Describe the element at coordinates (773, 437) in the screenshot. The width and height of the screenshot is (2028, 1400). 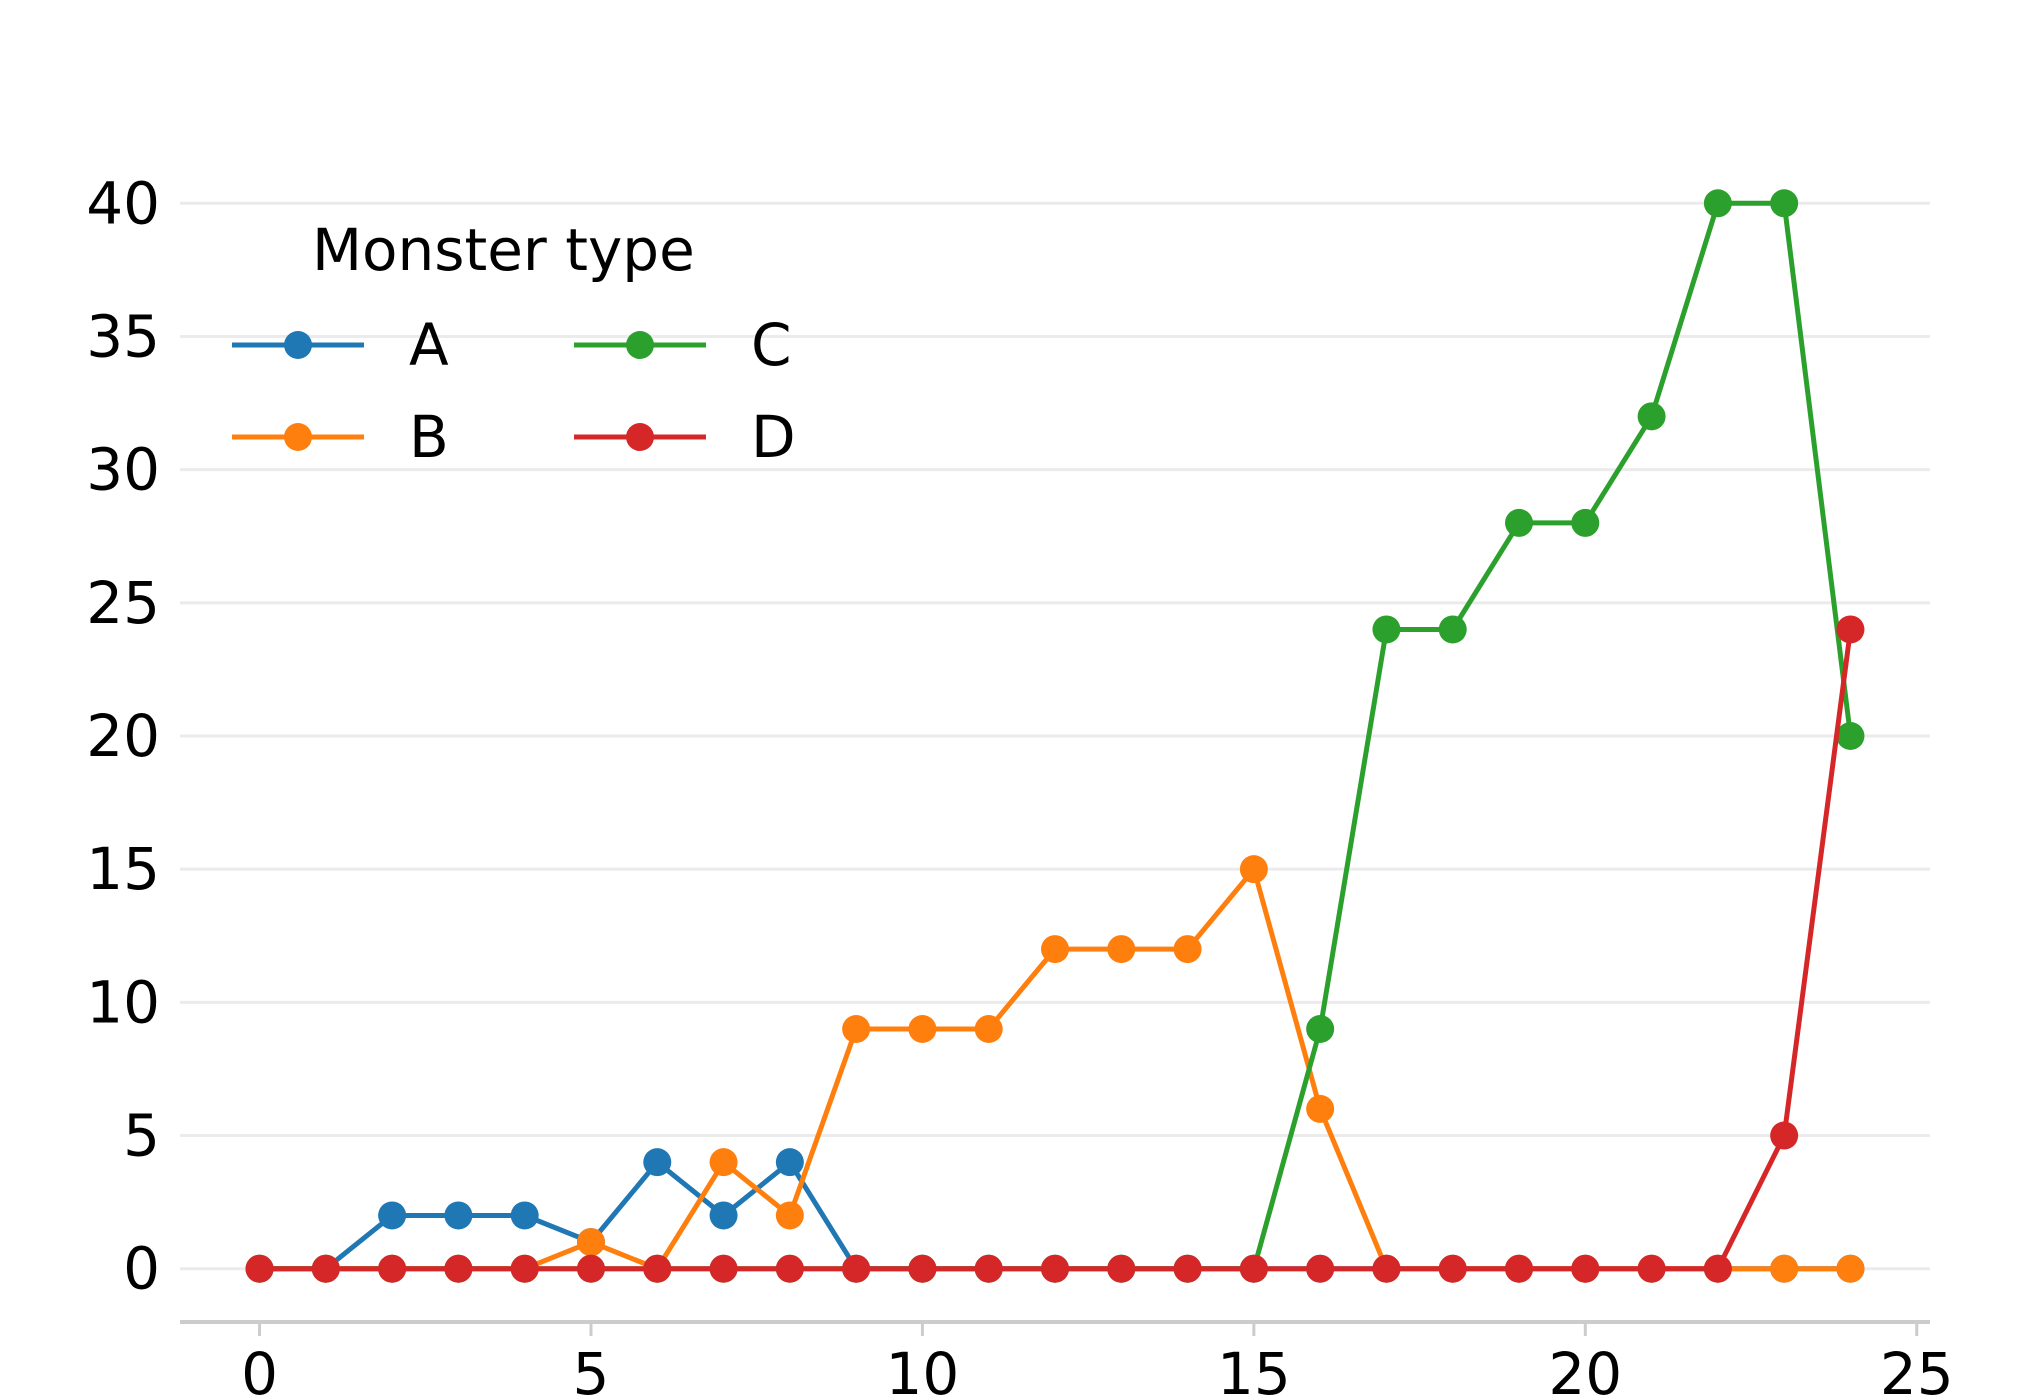
I see `legend-label-D: D` at that location.